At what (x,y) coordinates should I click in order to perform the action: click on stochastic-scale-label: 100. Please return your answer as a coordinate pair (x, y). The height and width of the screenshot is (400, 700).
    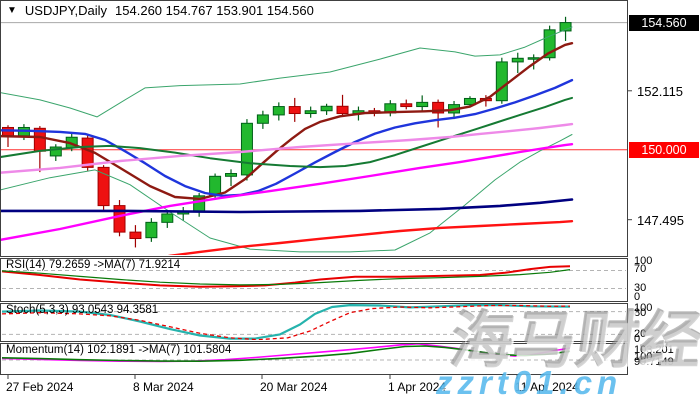
    Looking at the image, I should click on (643, 308).